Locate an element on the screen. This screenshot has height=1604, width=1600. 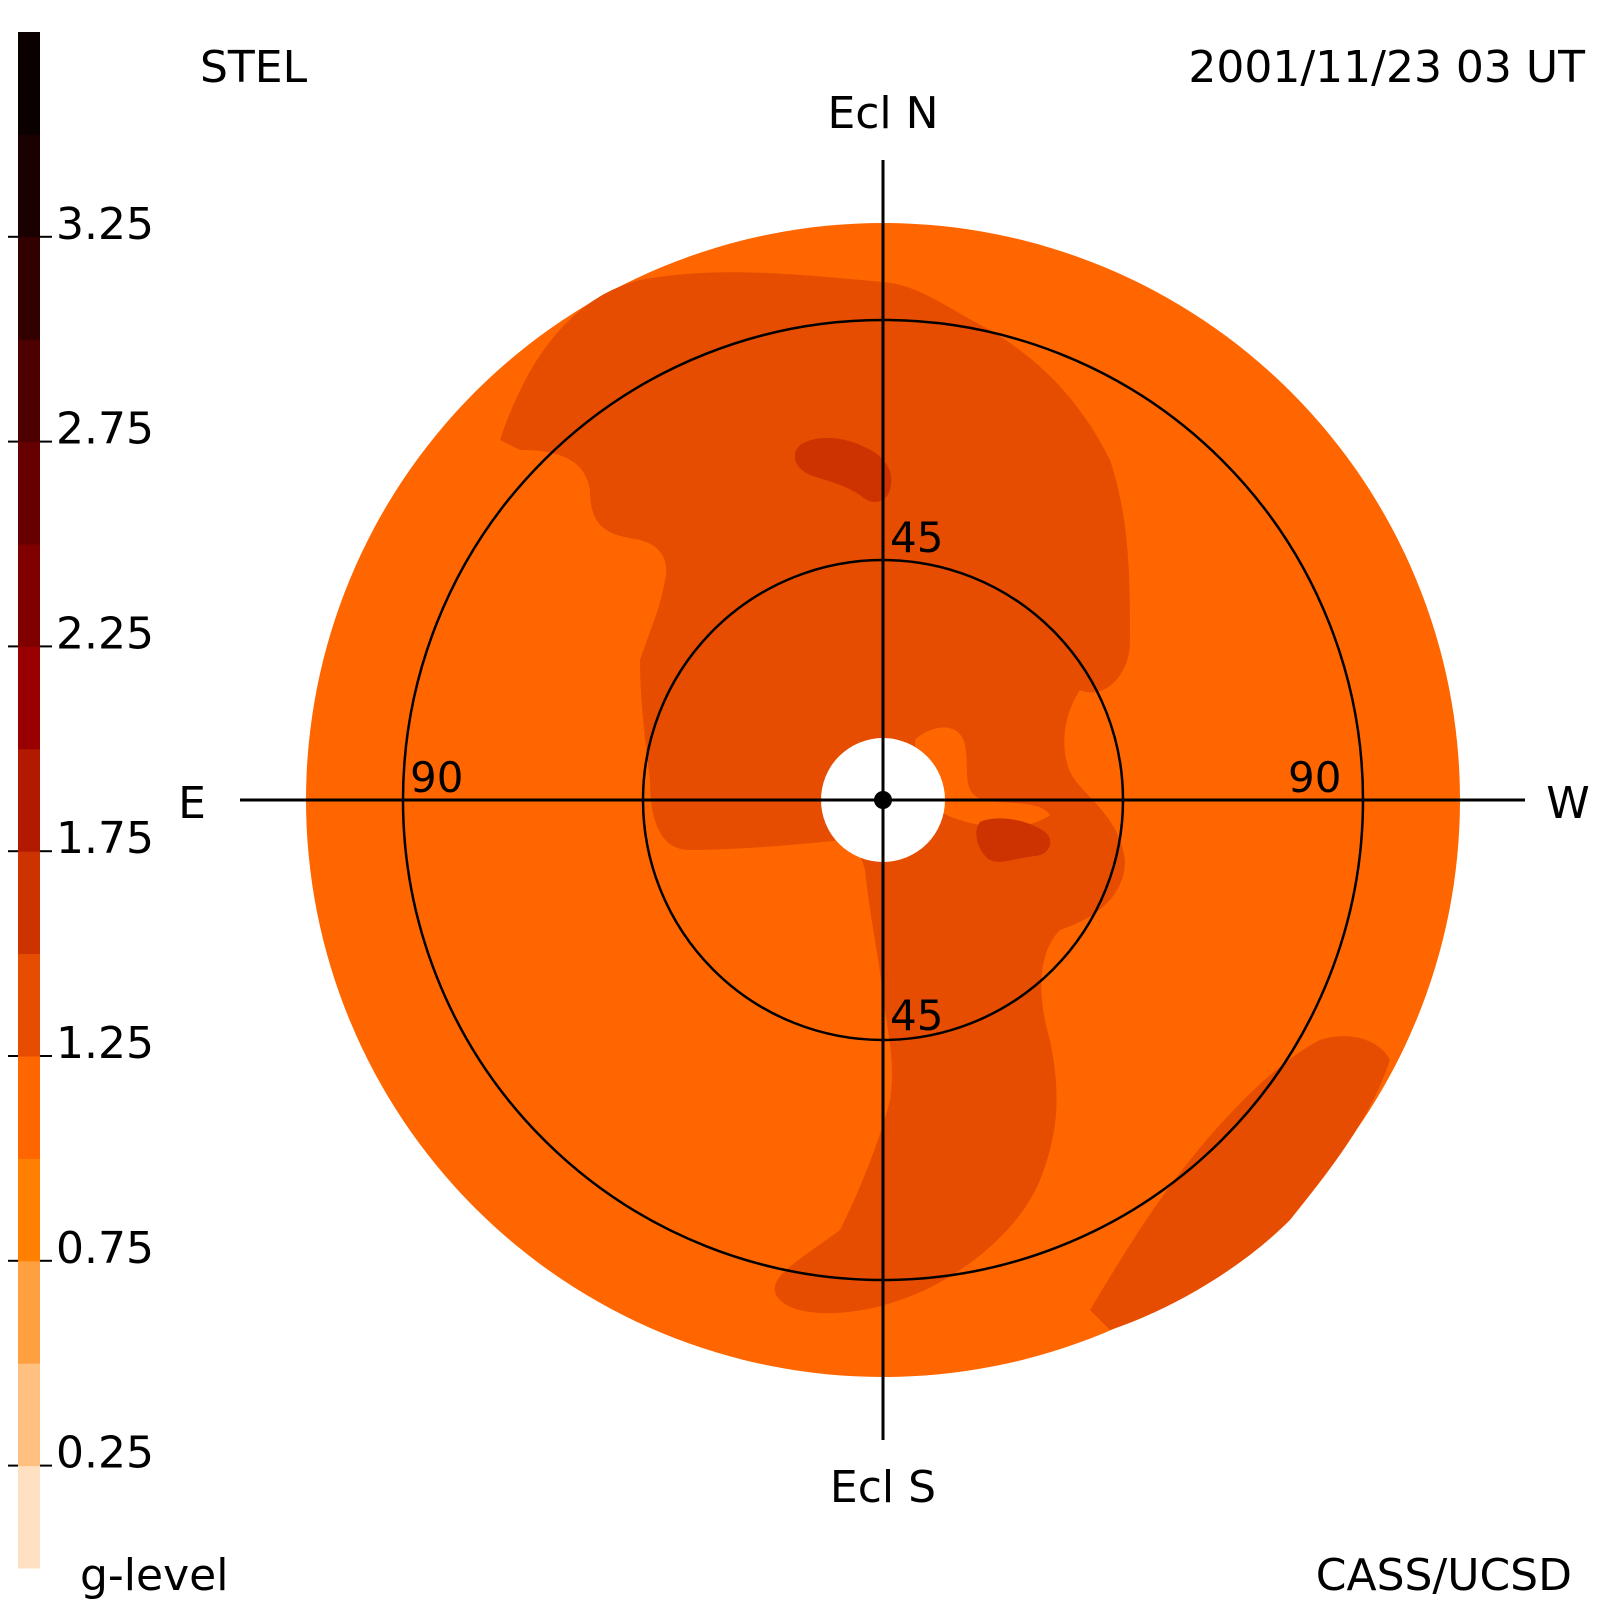
colorbar is located at coordinates (29, 800).